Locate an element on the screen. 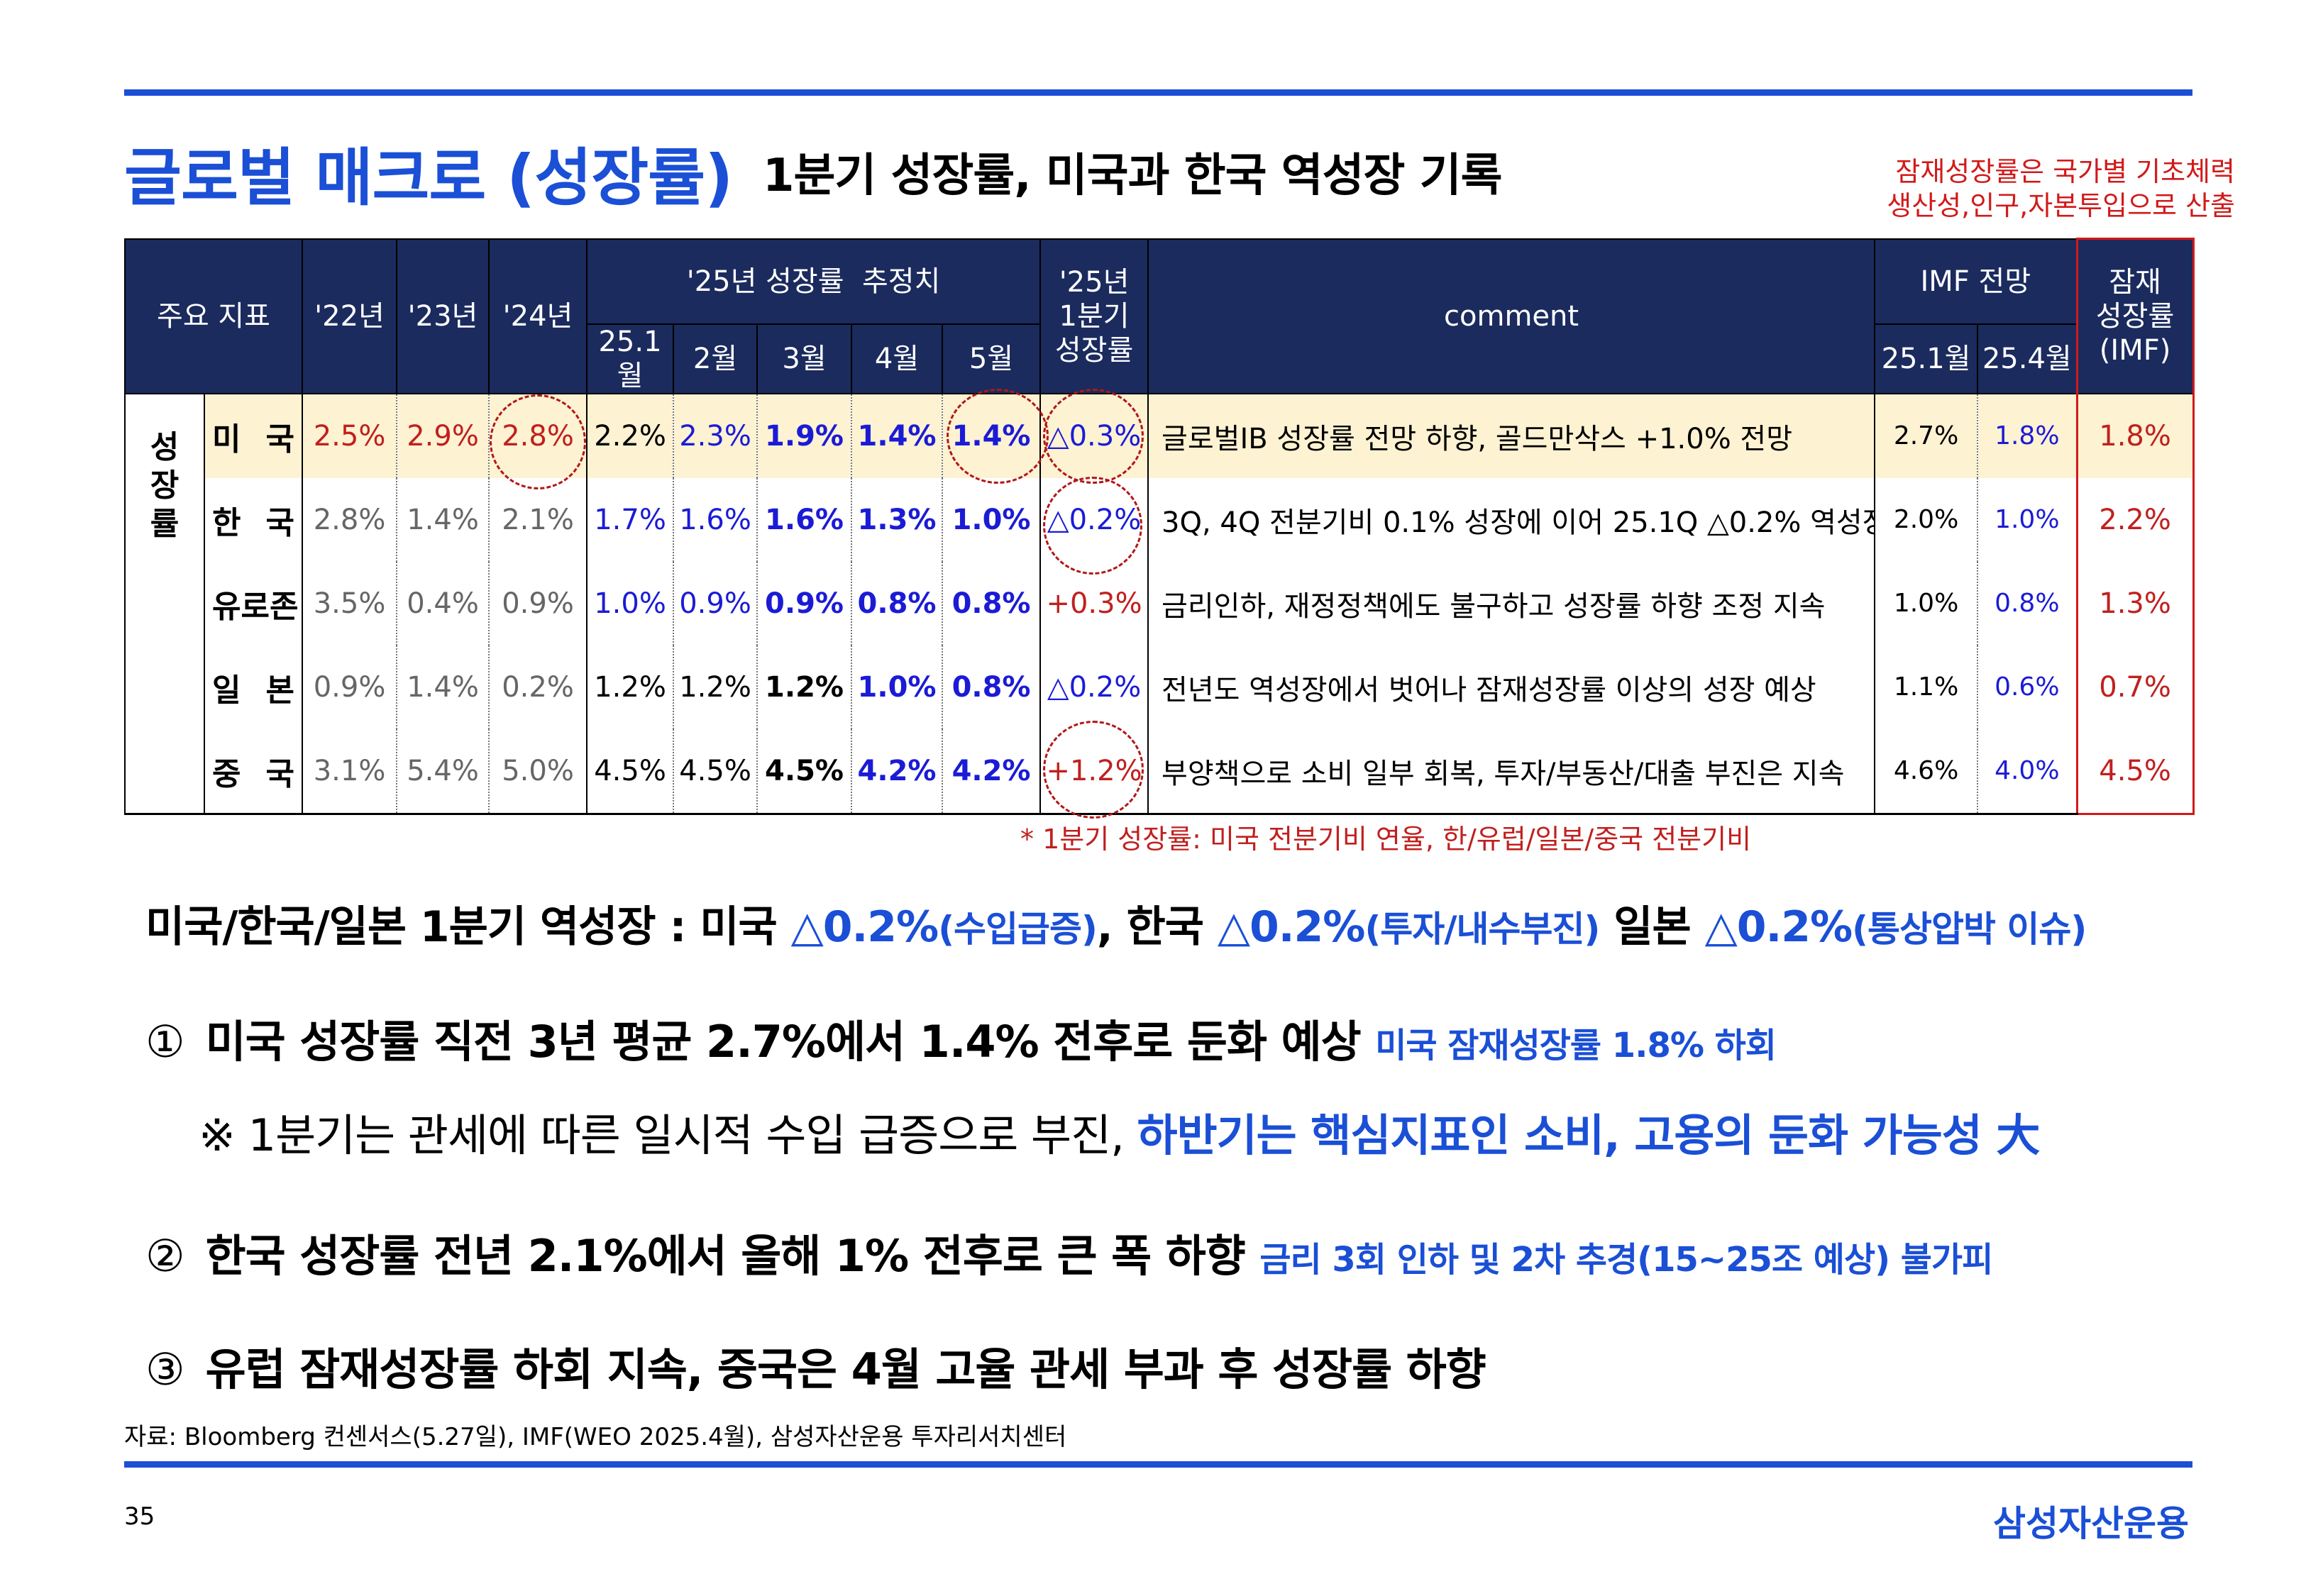 The height and width of the screenshot is (1596, 2306). point-3-number: ③ is located at coordinates (165, 1369).